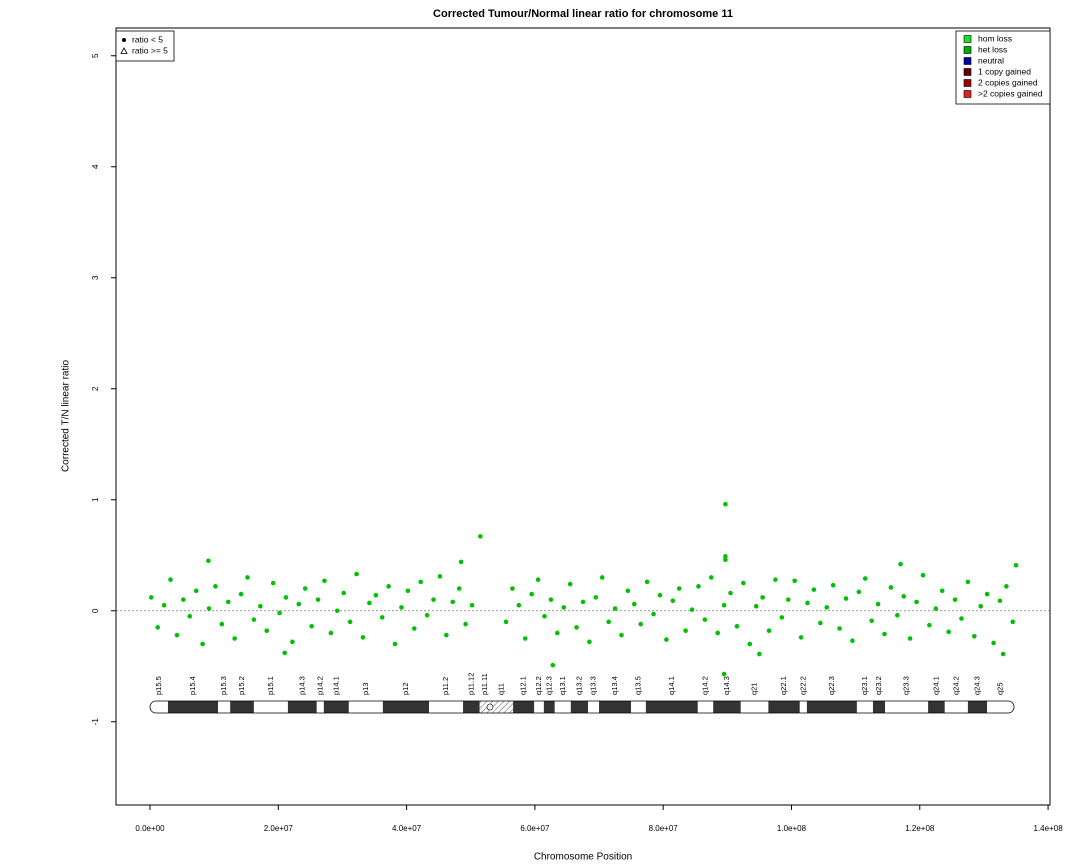  I want to click on band-label: q13.5, so click(637, 685).